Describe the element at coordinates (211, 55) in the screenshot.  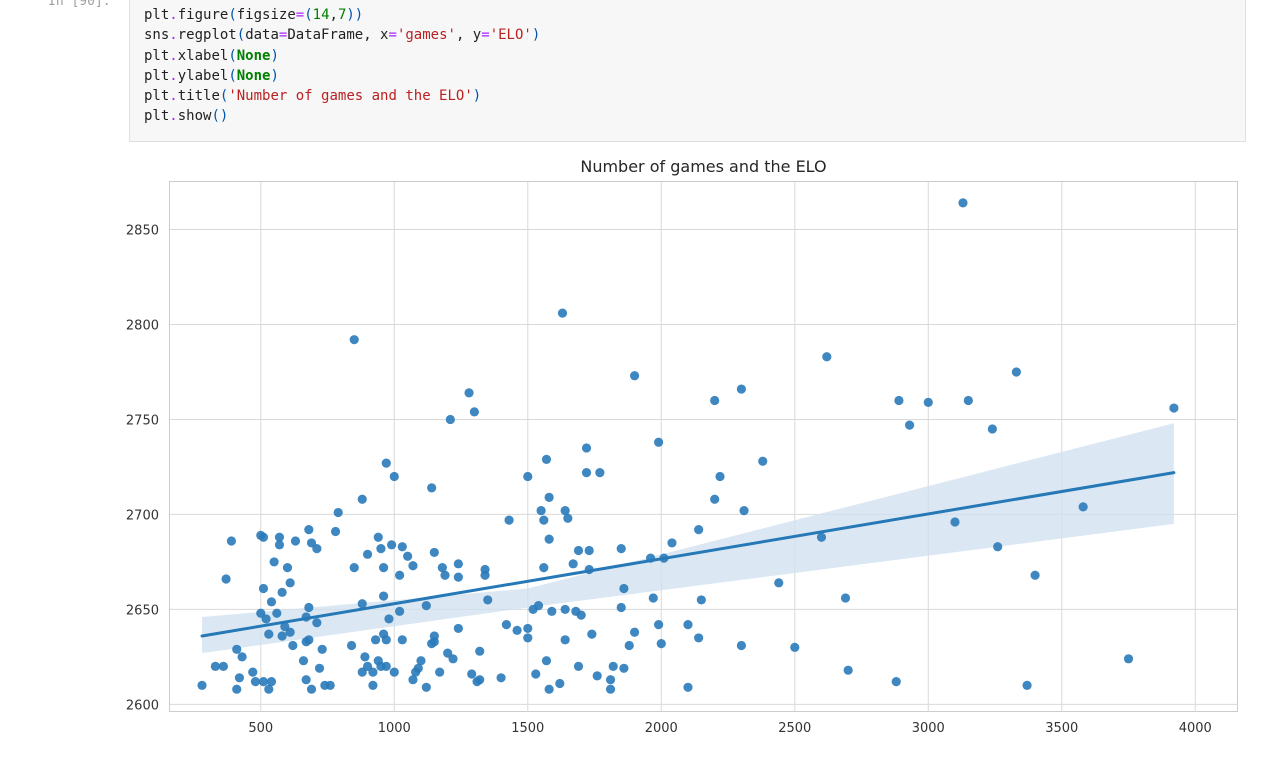
I see `code-line: plt.xlabel(None)` at that location.